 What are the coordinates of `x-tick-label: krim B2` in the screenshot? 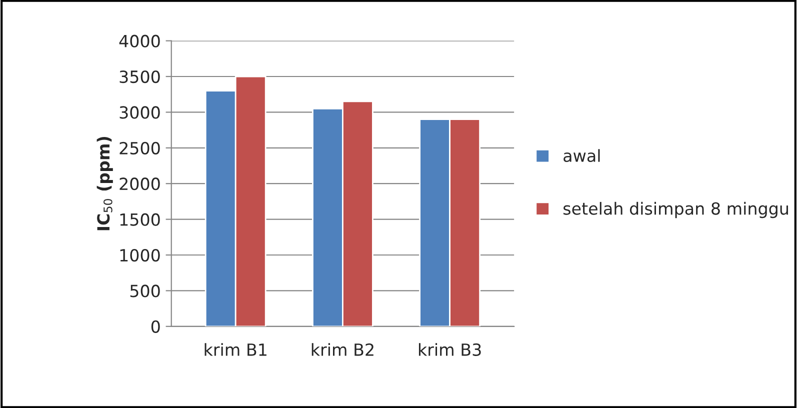 It's located at (343, 349).